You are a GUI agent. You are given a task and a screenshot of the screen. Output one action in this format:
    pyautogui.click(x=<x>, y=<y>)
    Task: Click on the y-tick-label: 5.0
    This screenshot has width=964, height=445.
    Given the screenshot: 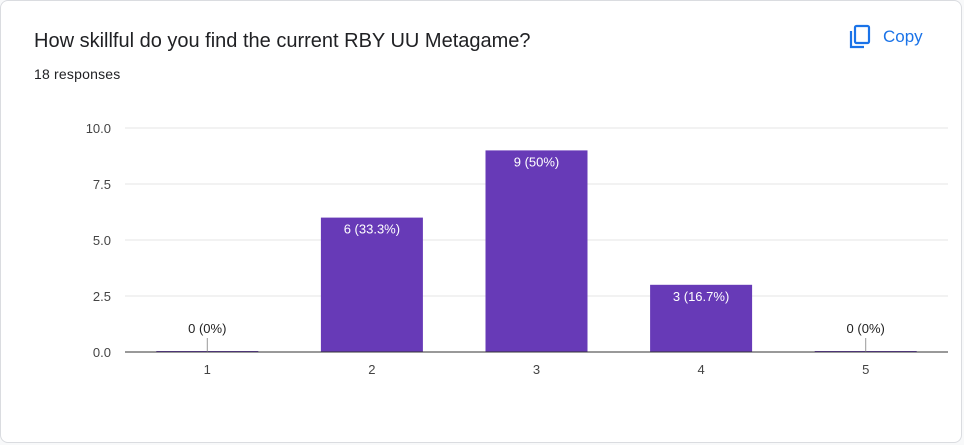 What is the action you would take?
    pyautogui.click(x=102, y=240)
    